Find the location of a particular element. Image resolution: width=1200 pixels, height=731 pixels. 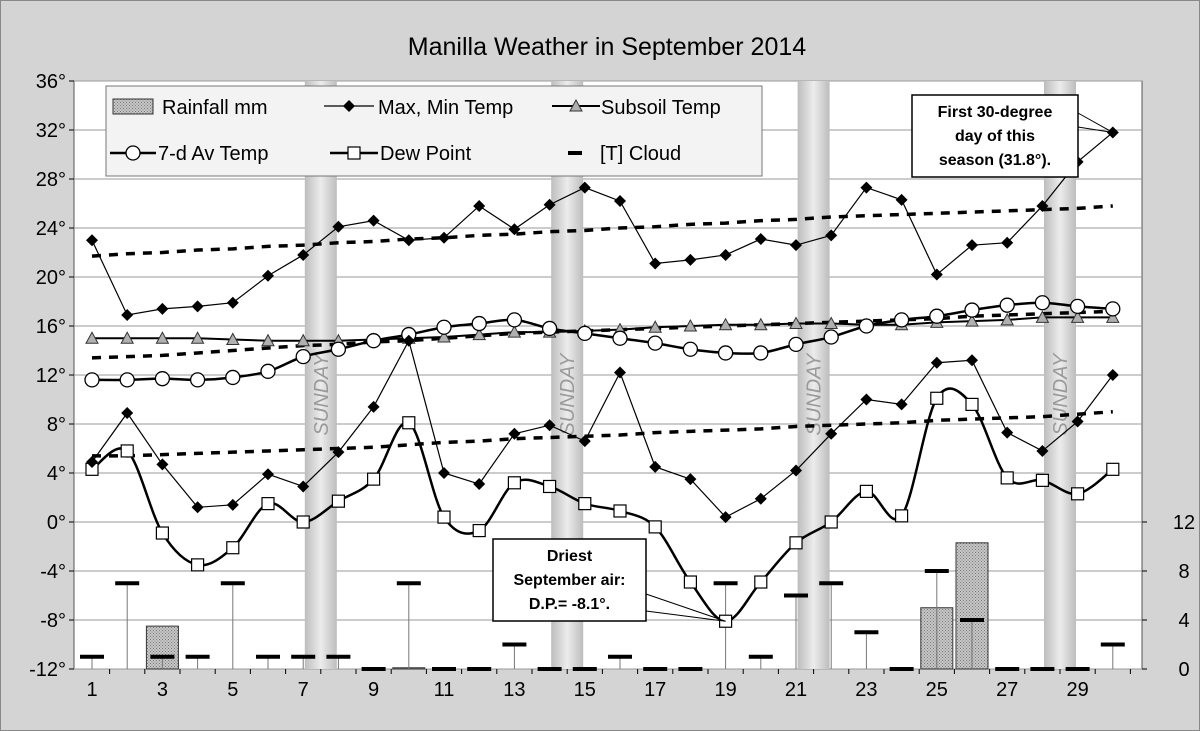

annotation-text: First 30-degree is located at coordinates (995, 112).